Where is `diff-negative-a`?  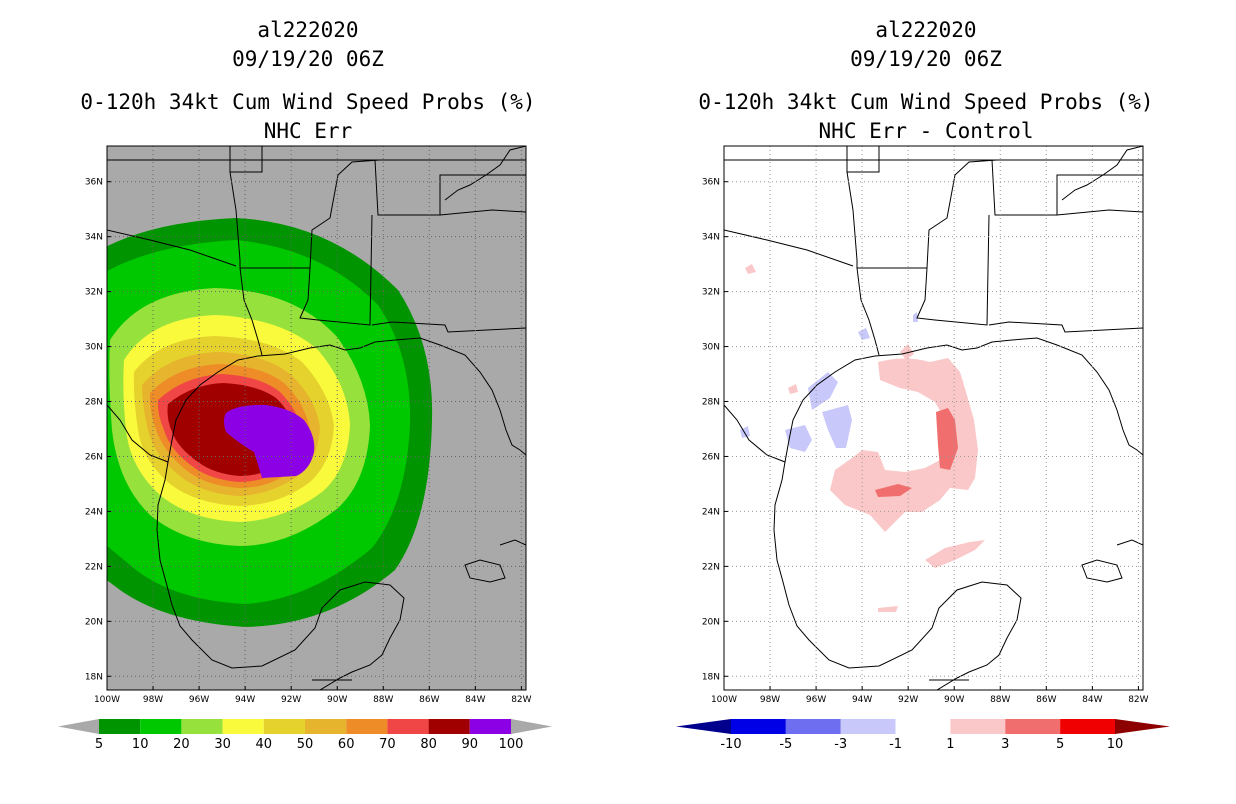 diff-negative-a is located at coordinates (823, 391).